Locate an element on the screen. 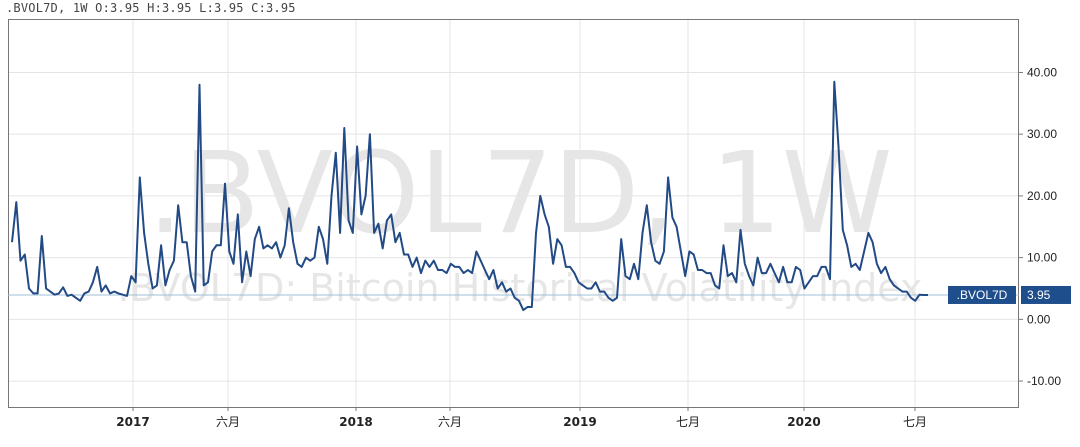  x-tick-label: 2017 is located at coordinates (132, 422).